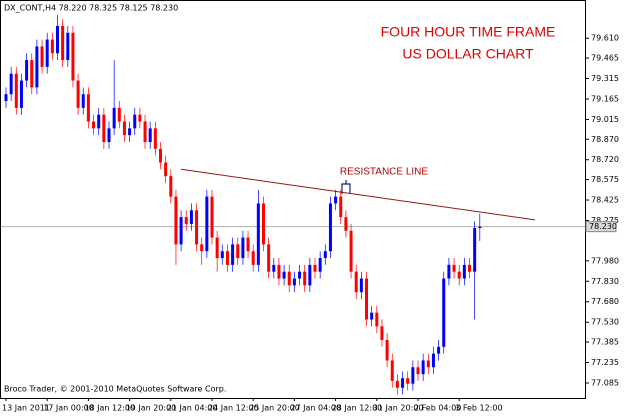 The image size is (640, 416). What do you see at coordinates (605, 159) in the screenshot?
I see `y-tick-label: 78.720` at bounding box center [605, 159].